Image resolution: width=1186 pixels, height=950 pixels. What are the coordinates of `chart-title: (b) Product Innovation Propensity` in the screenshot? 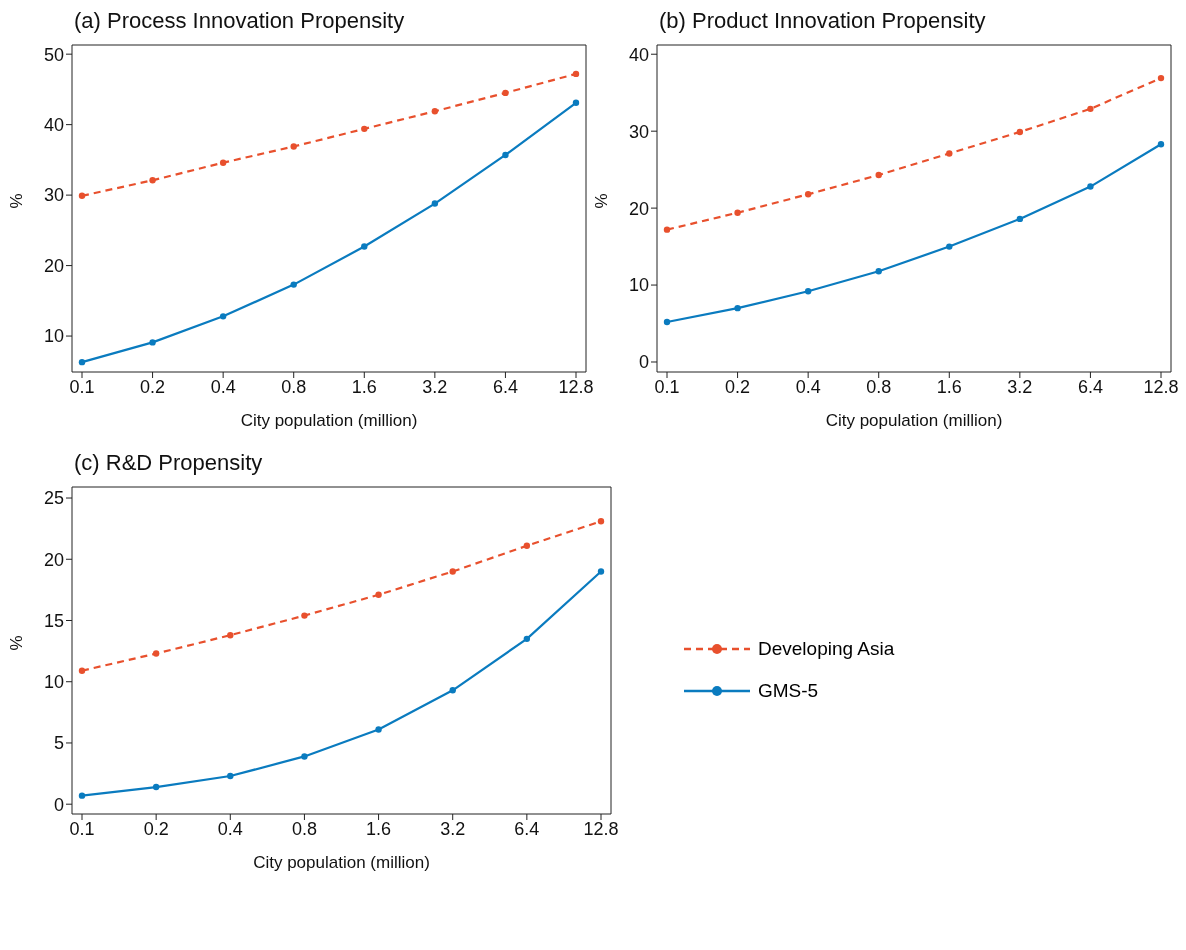 It's located at (822, 21).